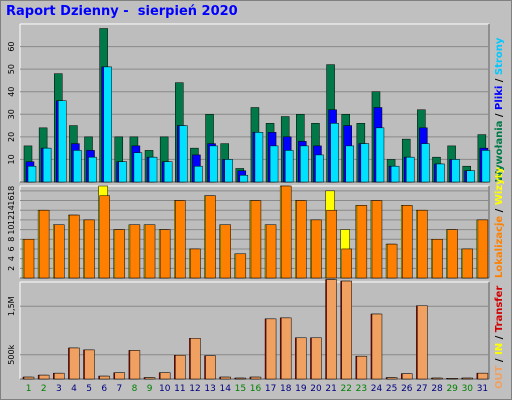  What do you see at coordinates (11, 159) in the screenshot?
I see `top-ytick-label: 10` at bounding box center [11, 159].